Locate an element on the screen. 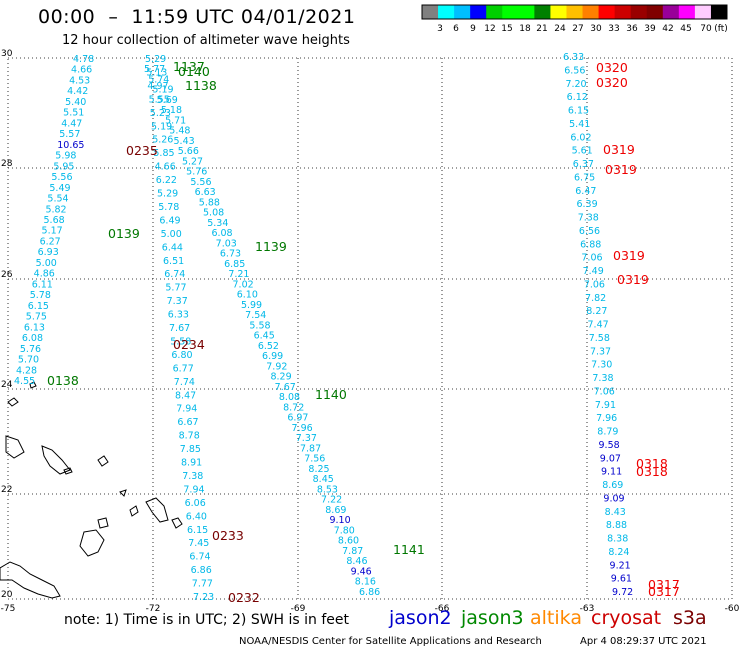 Image resolution: width=740 pixels, height=650 pixels. pass-time-label: 0138 is located at coordinates (63, 380).